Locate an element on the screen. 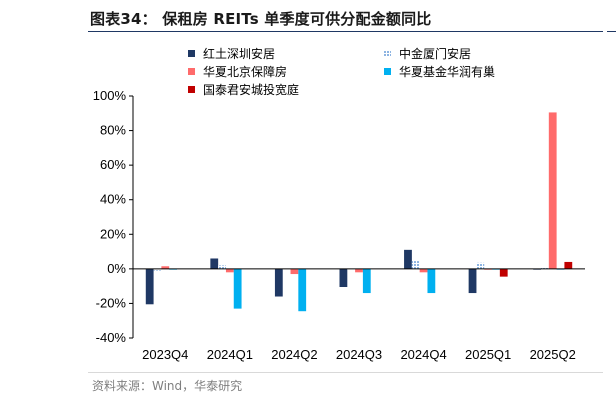 The image size is (616, 403). legend-label-4: 华夏基金华润有巢 is located at coordinates (447, 71).